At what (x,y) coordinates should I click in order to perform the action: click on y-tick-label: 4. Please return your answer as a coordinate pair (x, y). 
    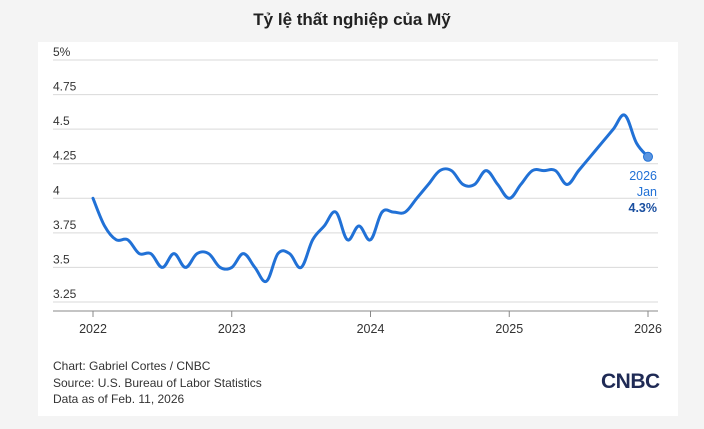
    Looking at the image, I should click on (56, 190).